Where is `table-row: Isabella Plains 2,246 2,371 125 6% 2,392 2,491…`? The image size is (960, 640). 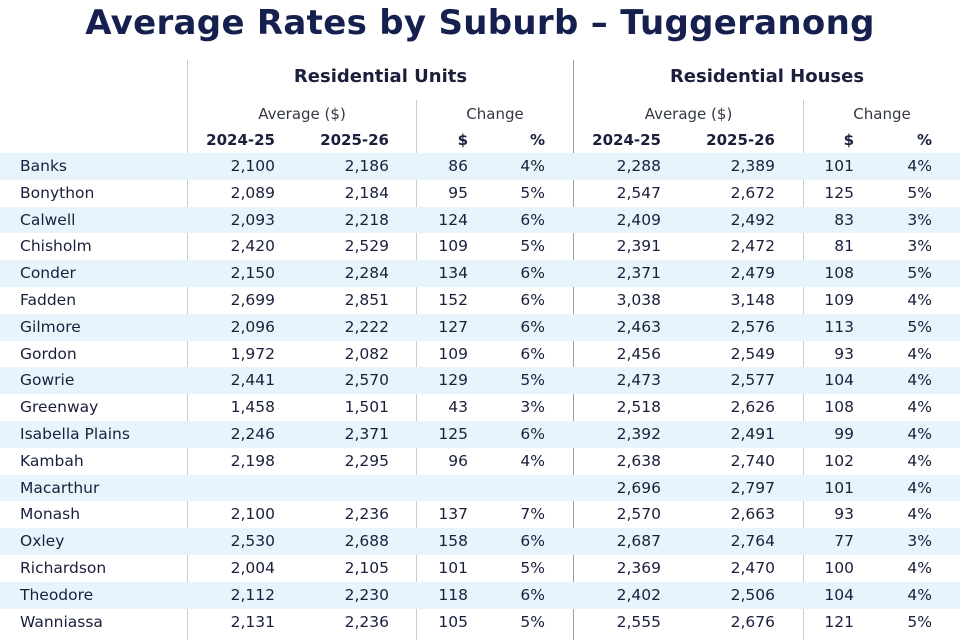
table-row: Isabella Plains 2,246 2,371 125 6% 2,392 2,491… is located at coordinates (480, 434).